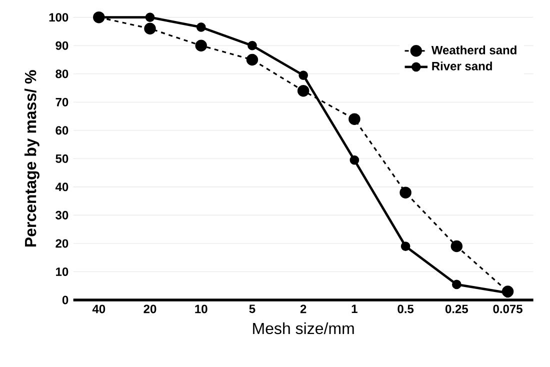 The width and height of the screenshot is (550, 367). Describe the element at coordinates (62, 46) in the screenshot. I see `y-tick-label: 90` at that location.